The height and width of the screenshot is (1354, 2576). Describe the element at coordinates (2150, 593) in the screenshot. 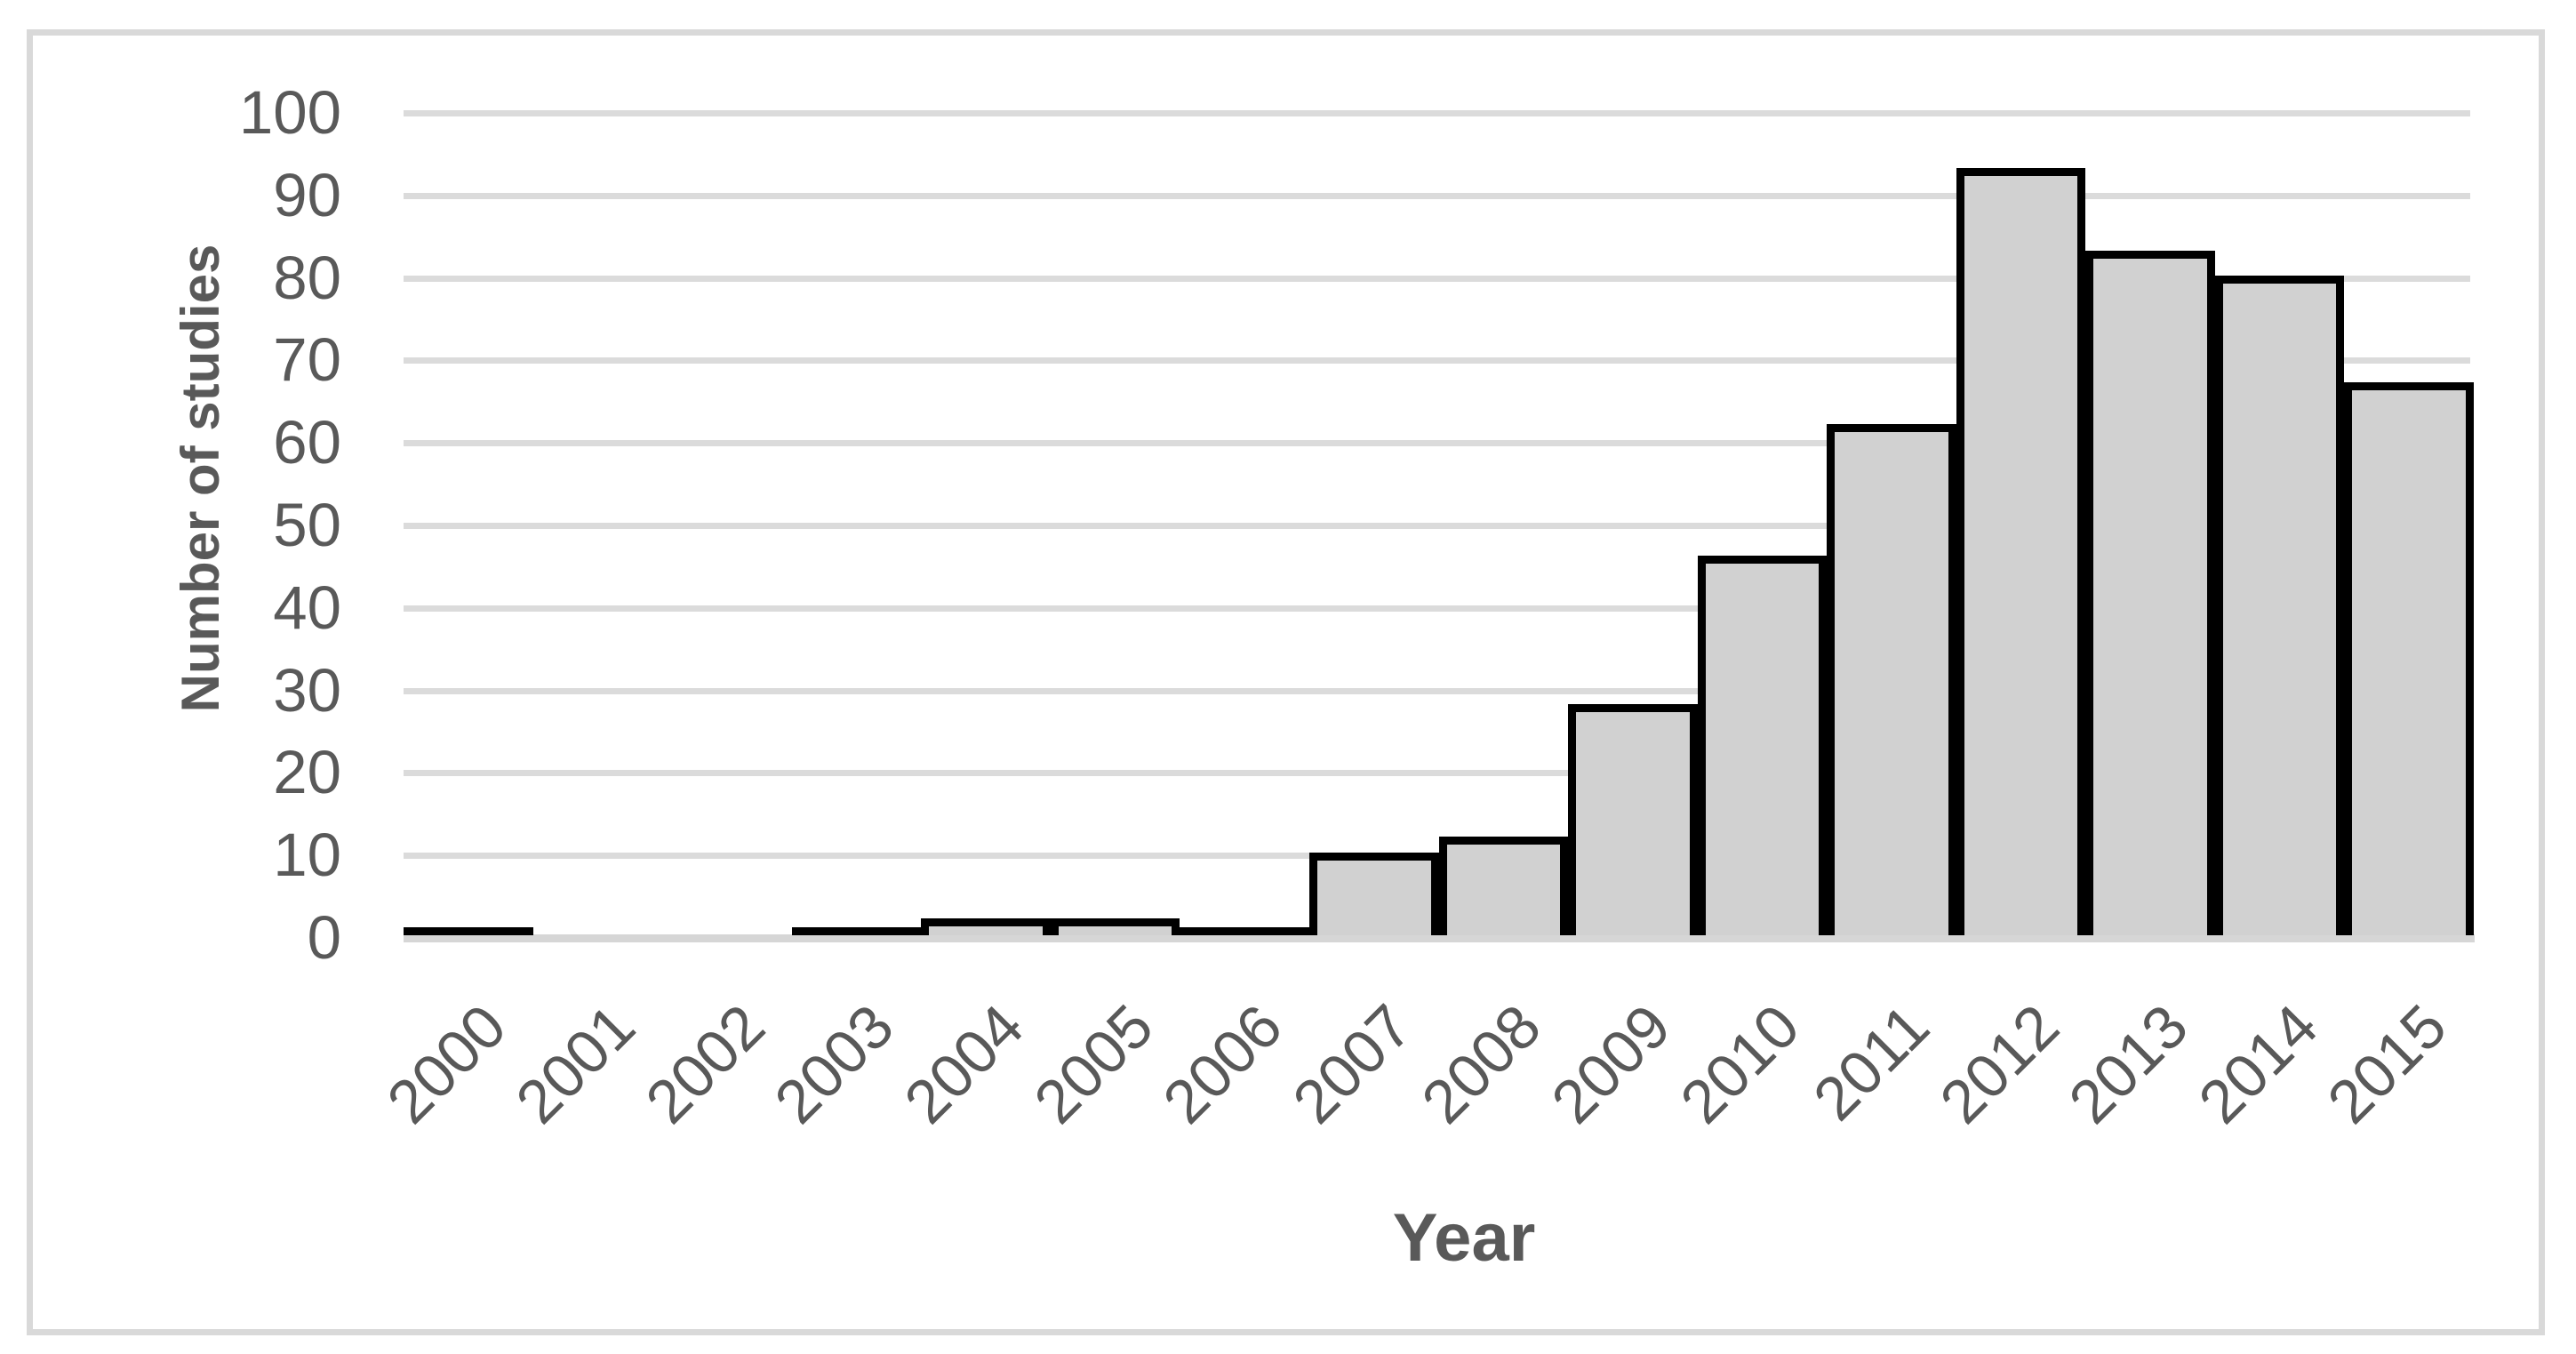

I see `bar-2013` at that location.